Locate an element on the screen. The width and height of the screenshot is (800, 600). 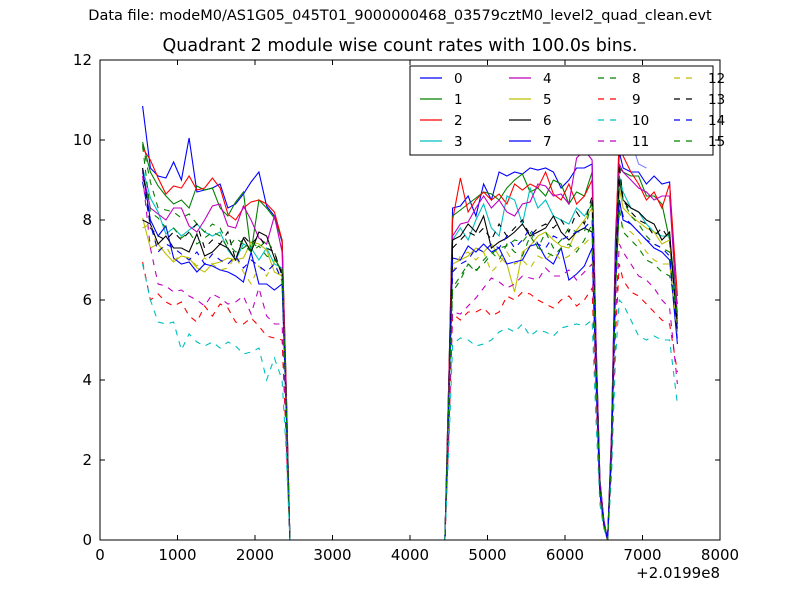
y-tick-label: 10 is located at coordinates (82, 140).